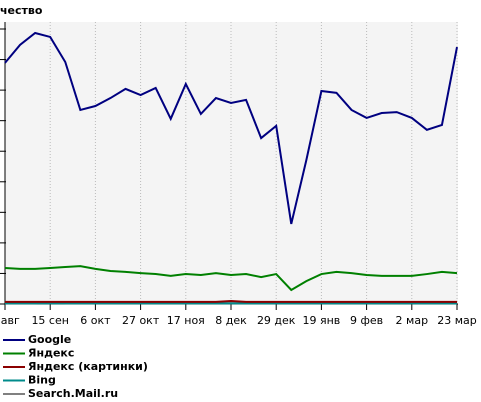  I want to click on legend-label: Search.Mail.ru, so click(73, 393).